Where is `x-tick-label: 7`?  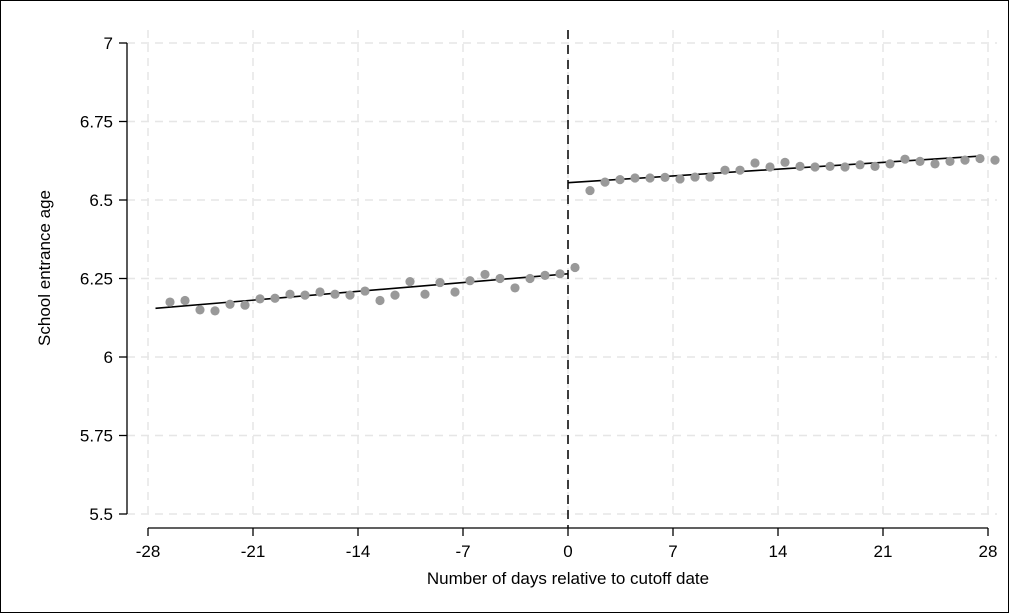
x-tick-label: 7 is located at coordinates (672, 551).